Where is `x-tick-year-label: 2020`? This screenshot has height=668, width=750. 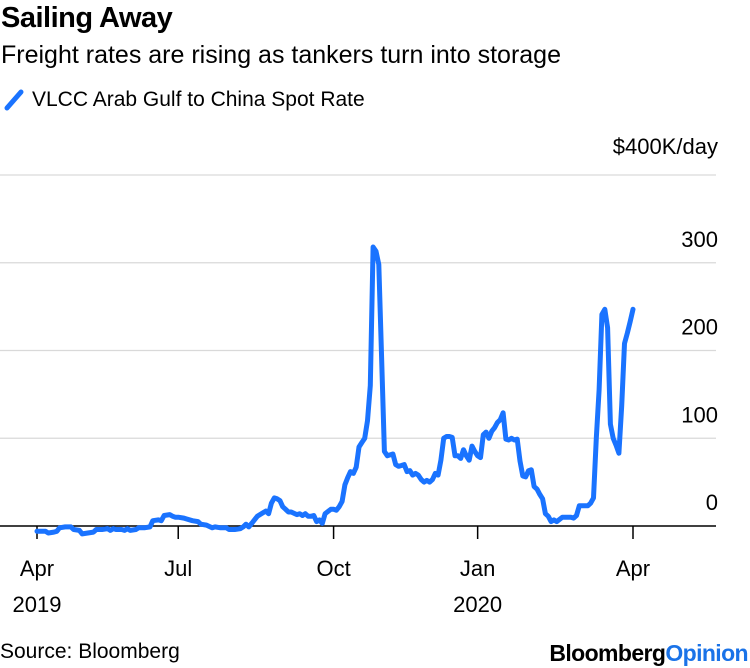
x-tick-year-label: 2020 is located at coordinates (477, 604).